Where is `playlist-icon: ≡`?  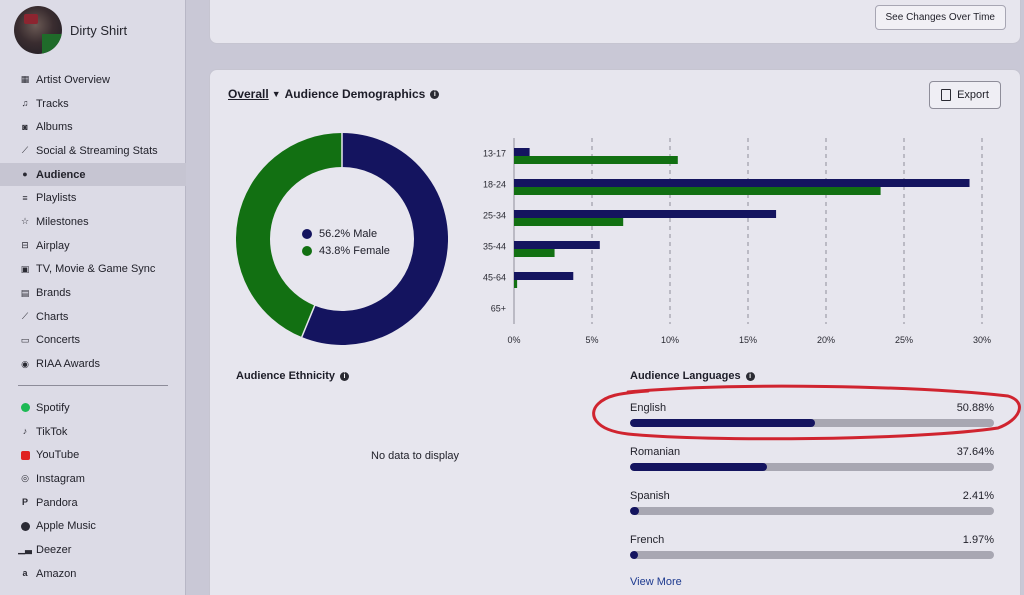 playlist-icon: ≡ is located at coordinates (25, 197).